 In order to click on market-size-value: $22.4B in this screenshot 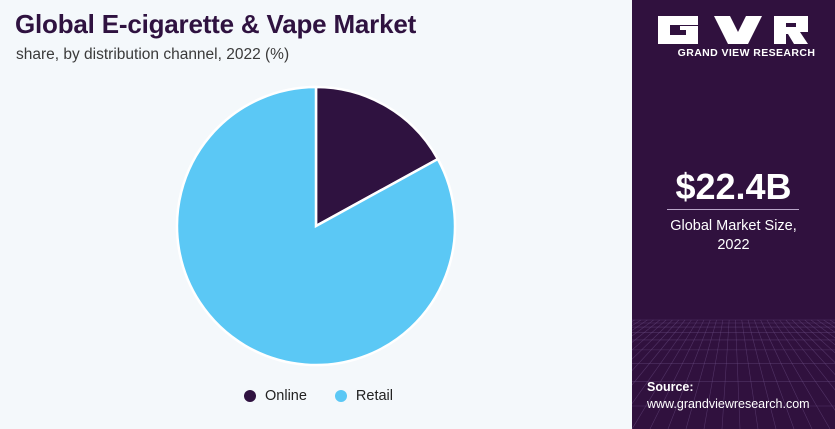, I will do `click(733, 186)`.